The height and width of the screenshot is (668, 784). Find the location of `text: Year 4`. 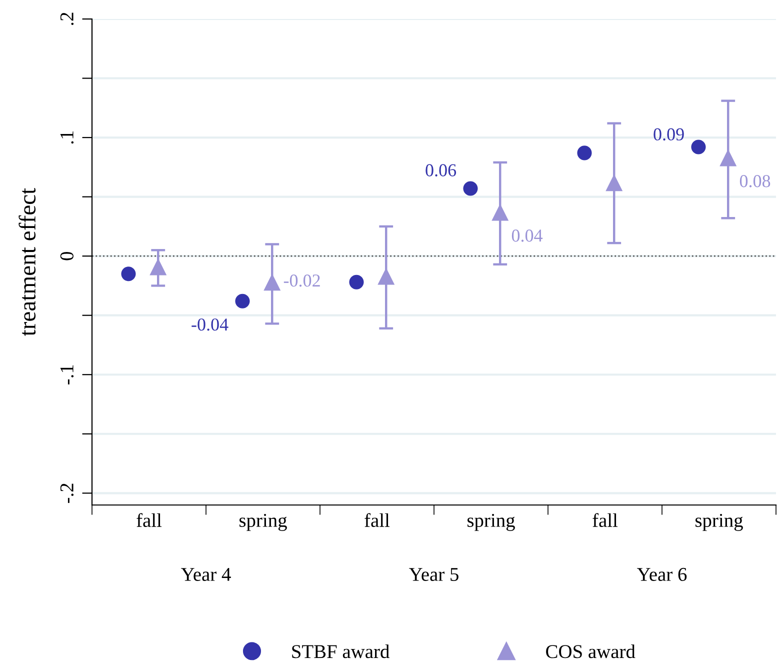

text: Year 4 is located at coordinates (206, 574).